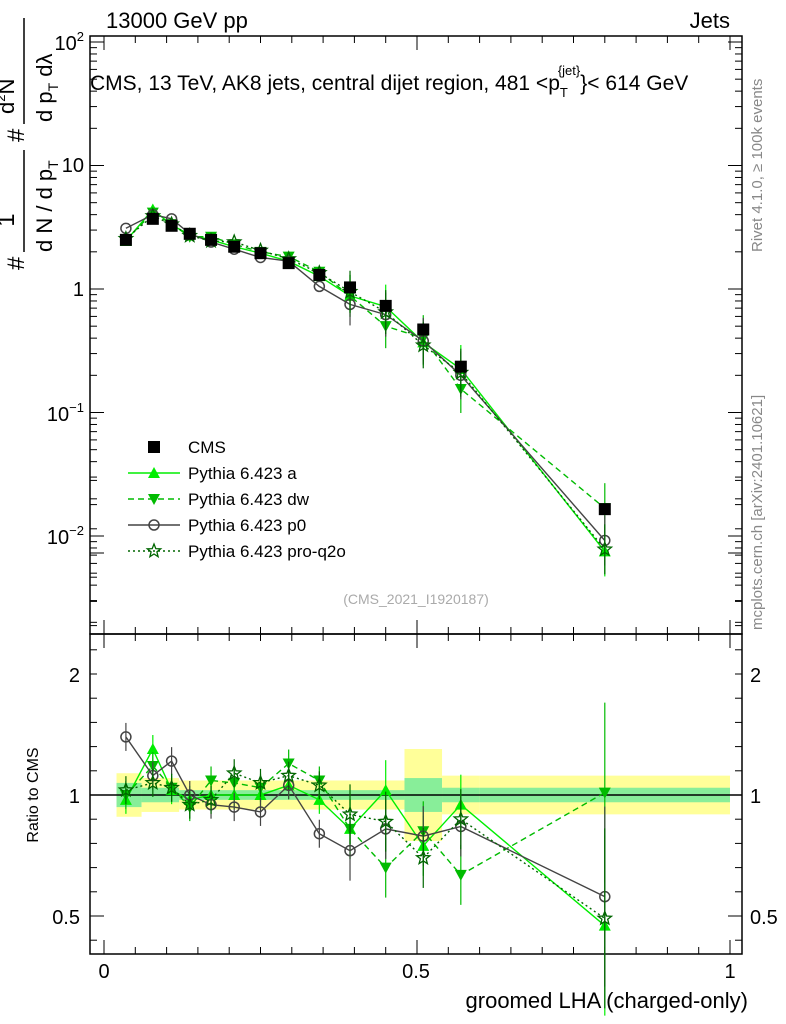 This screenshot has height=1024, width=786. What do you see at coordinates (249, 499) in the screenshot?
I see `legend-label-dw: Pythia 6.423 dw` at bounding box center [249, 499].